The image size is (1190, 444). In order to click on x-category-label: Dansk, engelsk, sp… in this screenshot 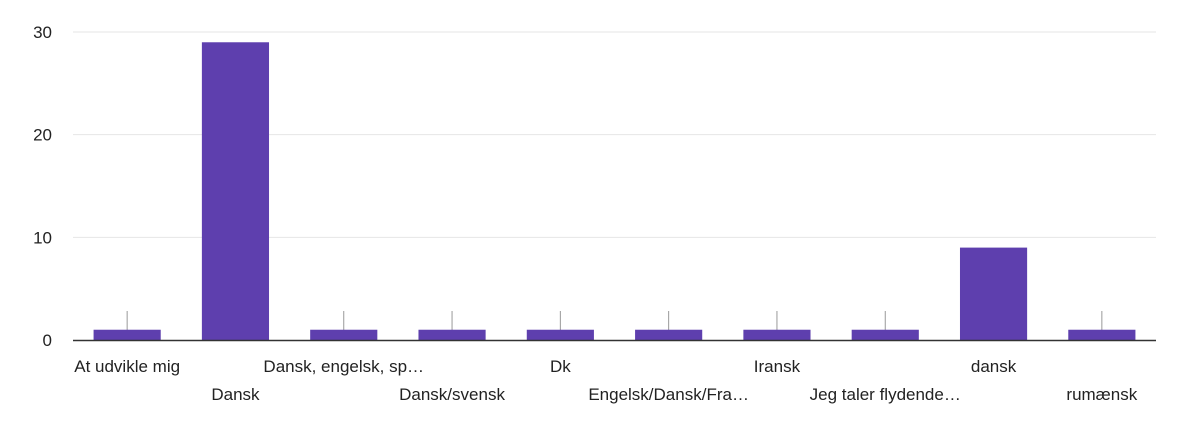, I will do `click(343, 366)`.